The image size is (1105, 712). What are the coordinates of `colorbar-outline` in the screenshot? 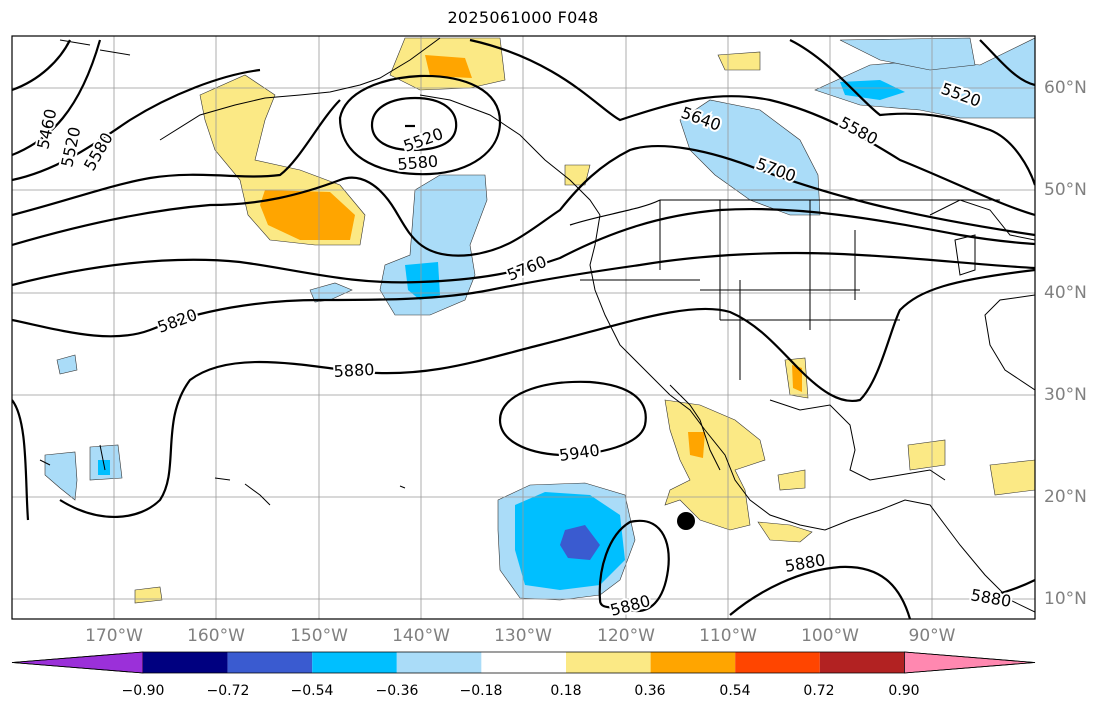 It's located at (523, 662).